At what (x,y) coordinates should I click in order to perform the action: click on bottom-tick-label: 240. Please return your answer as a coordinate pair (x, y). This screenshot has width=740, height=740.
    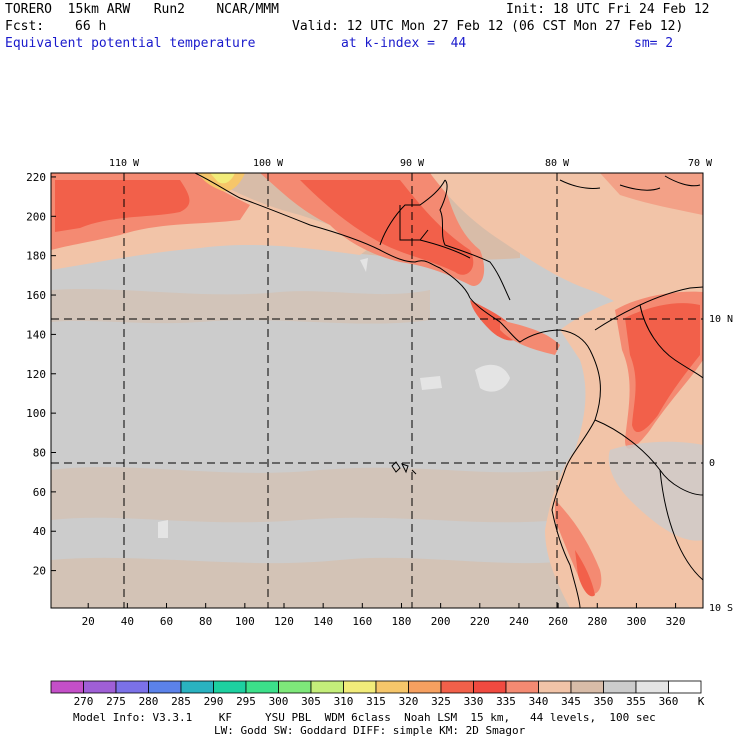
    Looking at the image, I should click on (519, 621).